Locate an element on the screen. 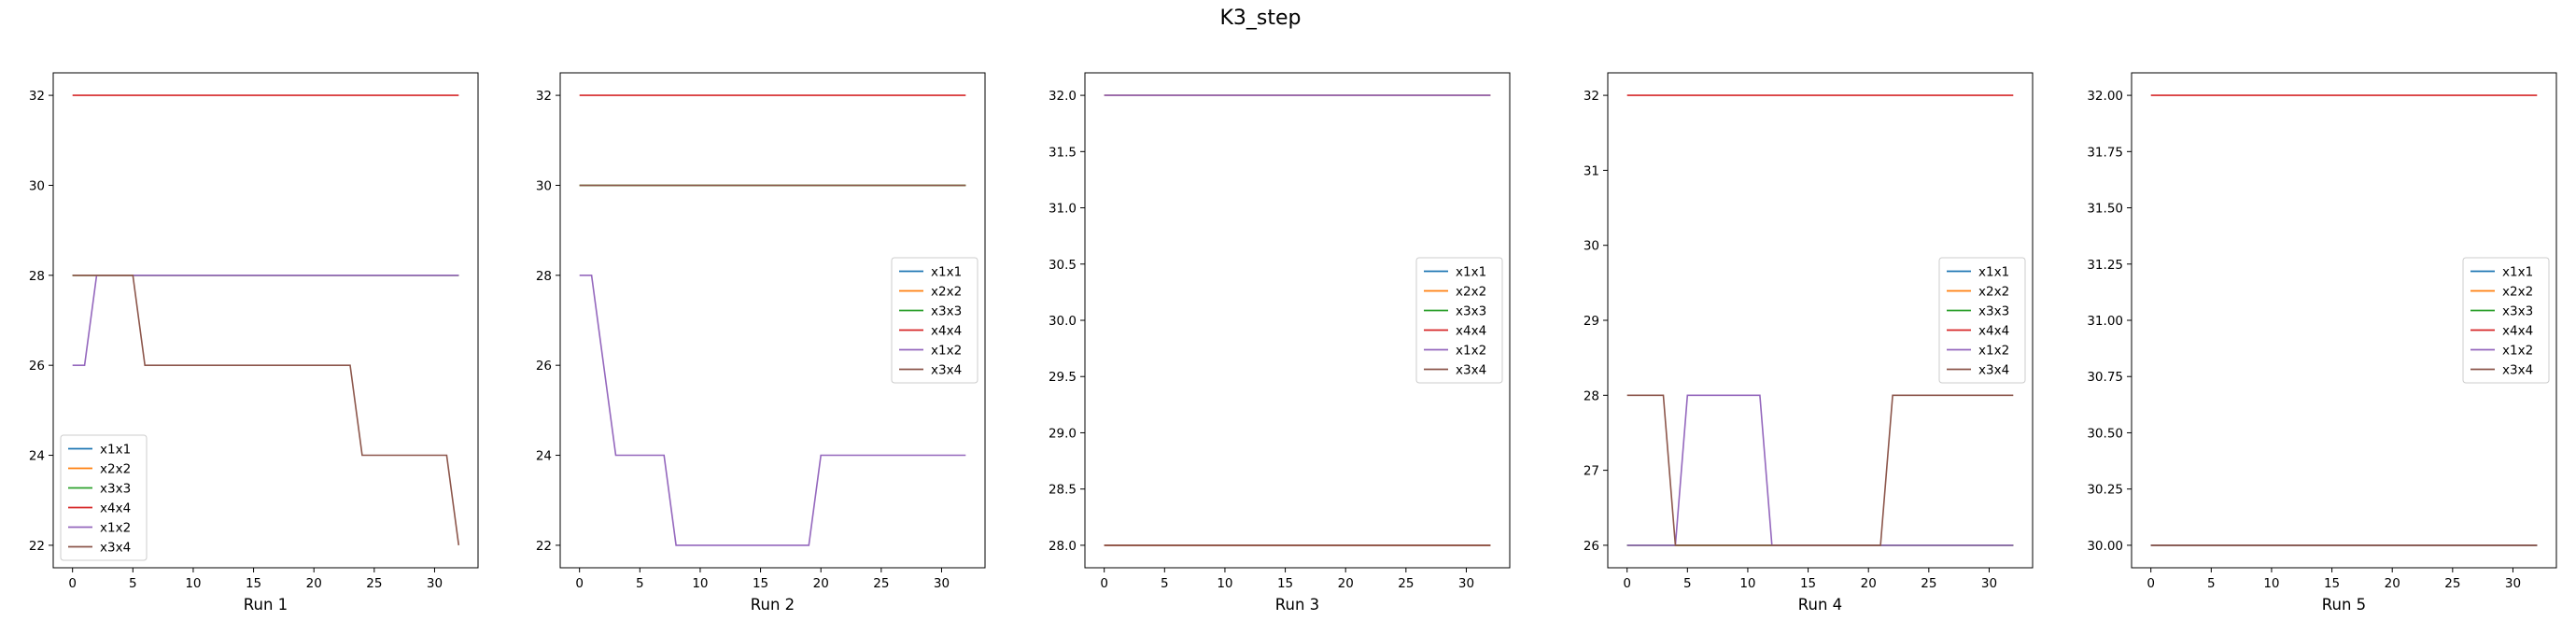  y-tick-label: 27 is located at coordinates (1592, 472).